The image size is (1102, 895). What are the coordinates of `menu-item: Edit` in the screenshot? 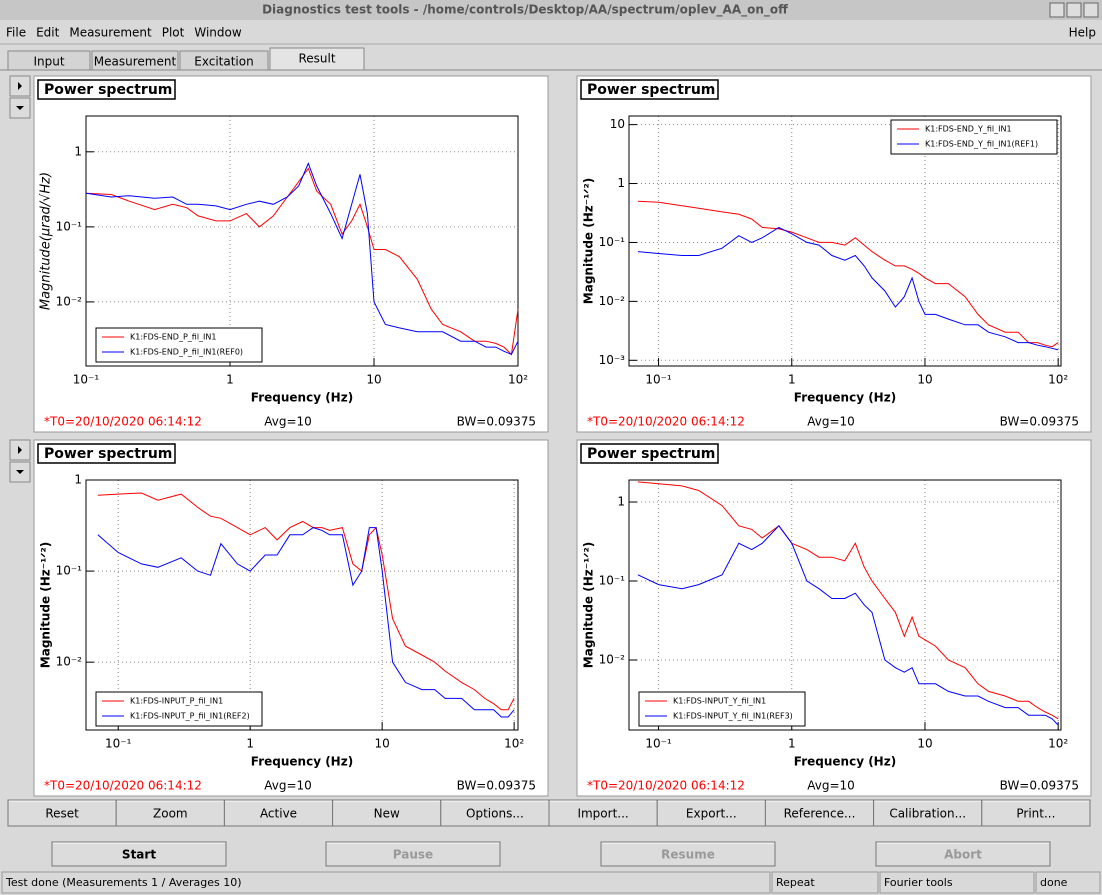 It's located at (48, 33).